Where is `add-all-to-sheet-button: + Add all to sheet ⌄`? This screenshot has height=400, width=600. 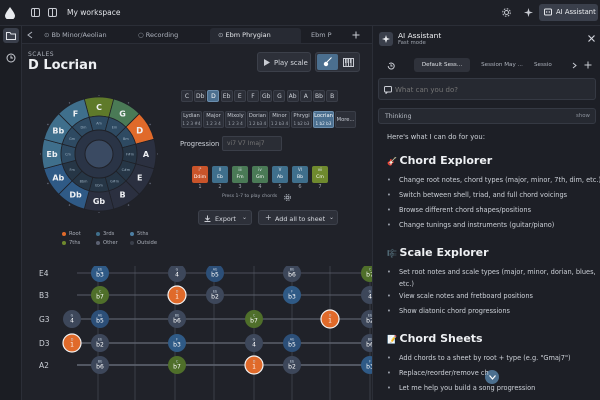
add-all-to-sheet-button: + Add all to sheet ⌄ is located at coordinates (298, 217).